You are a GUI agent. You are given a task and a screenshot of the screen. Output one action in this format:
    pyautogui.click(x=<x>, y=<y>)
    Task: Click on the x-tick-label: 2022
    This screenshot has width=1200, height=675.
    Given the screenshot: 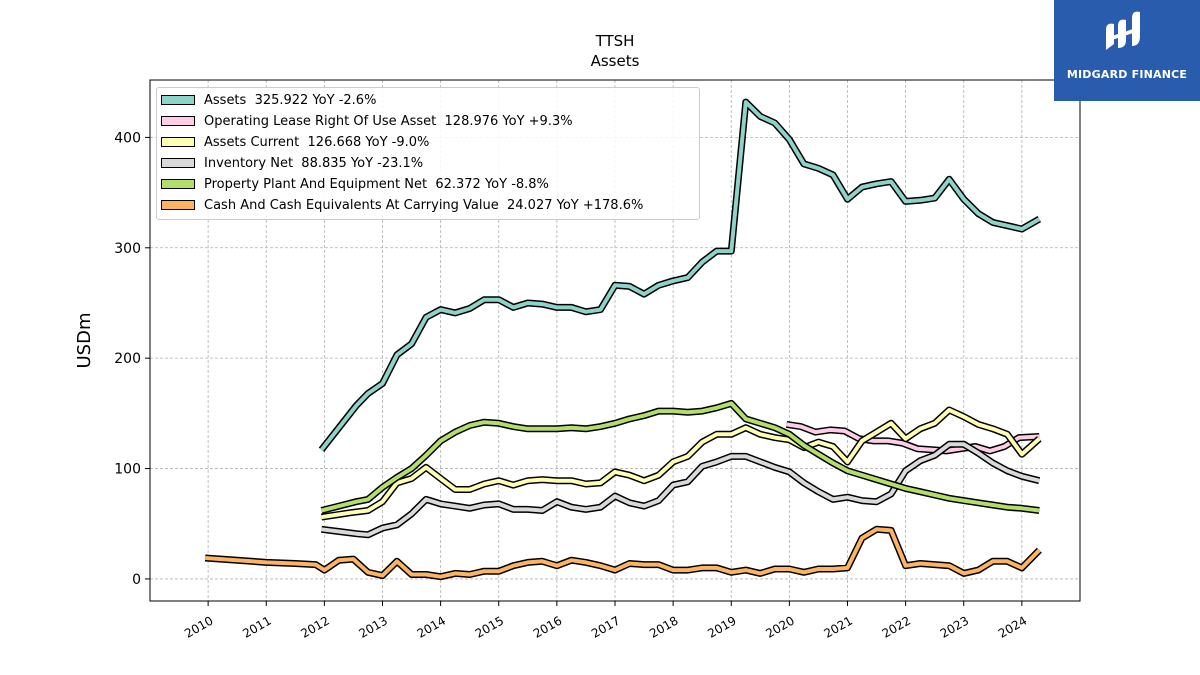 What is the action you would take?
    pyautogui.click(x=896, y=626)
    